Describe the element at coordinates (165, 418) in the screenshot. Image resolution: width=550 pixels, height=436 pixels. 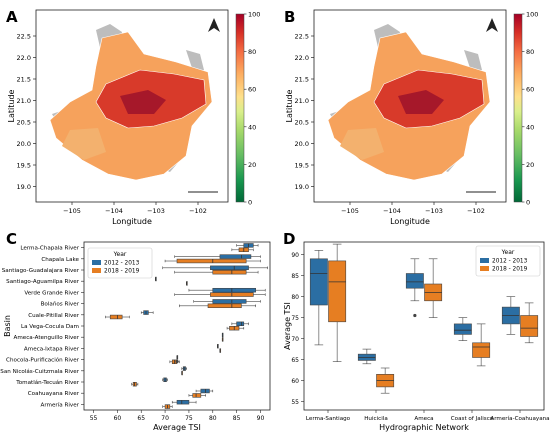
I see `chart-c-x-tick-label: 70` at that location.